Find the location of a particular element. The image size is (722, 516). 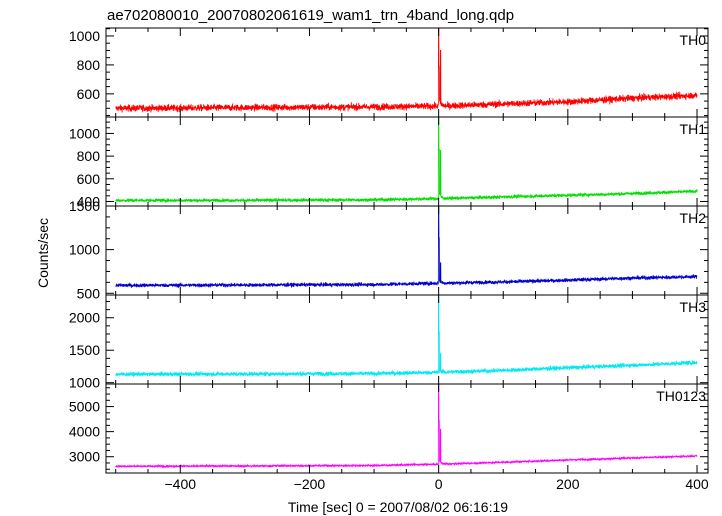

y-tick-label: 400 is located at coordinates (89, 201).